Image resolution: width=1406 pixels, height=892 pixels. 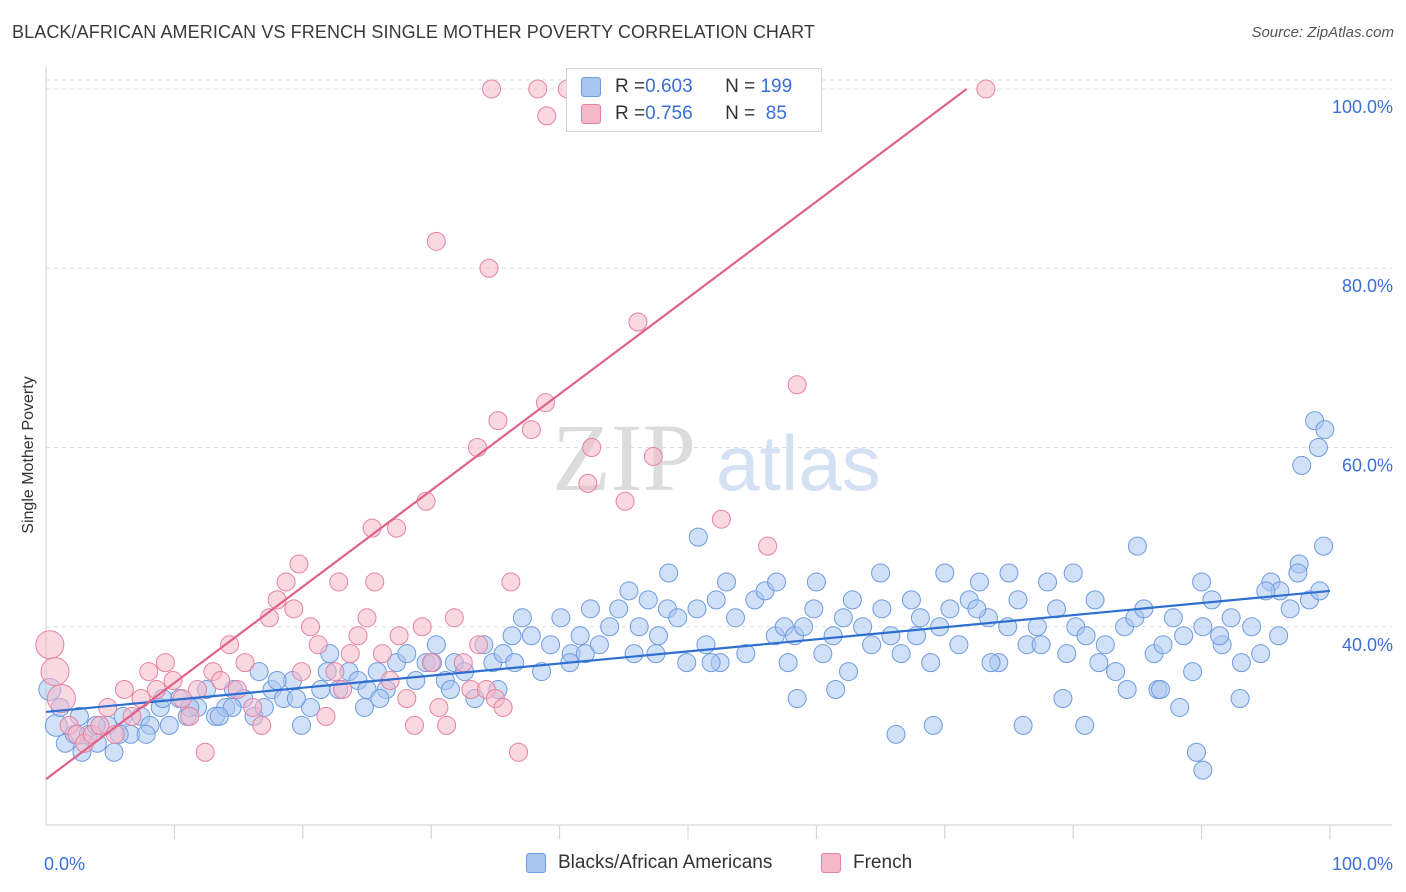 I want to click on watermark: ZIP atlas, so click(x=716, y=457).